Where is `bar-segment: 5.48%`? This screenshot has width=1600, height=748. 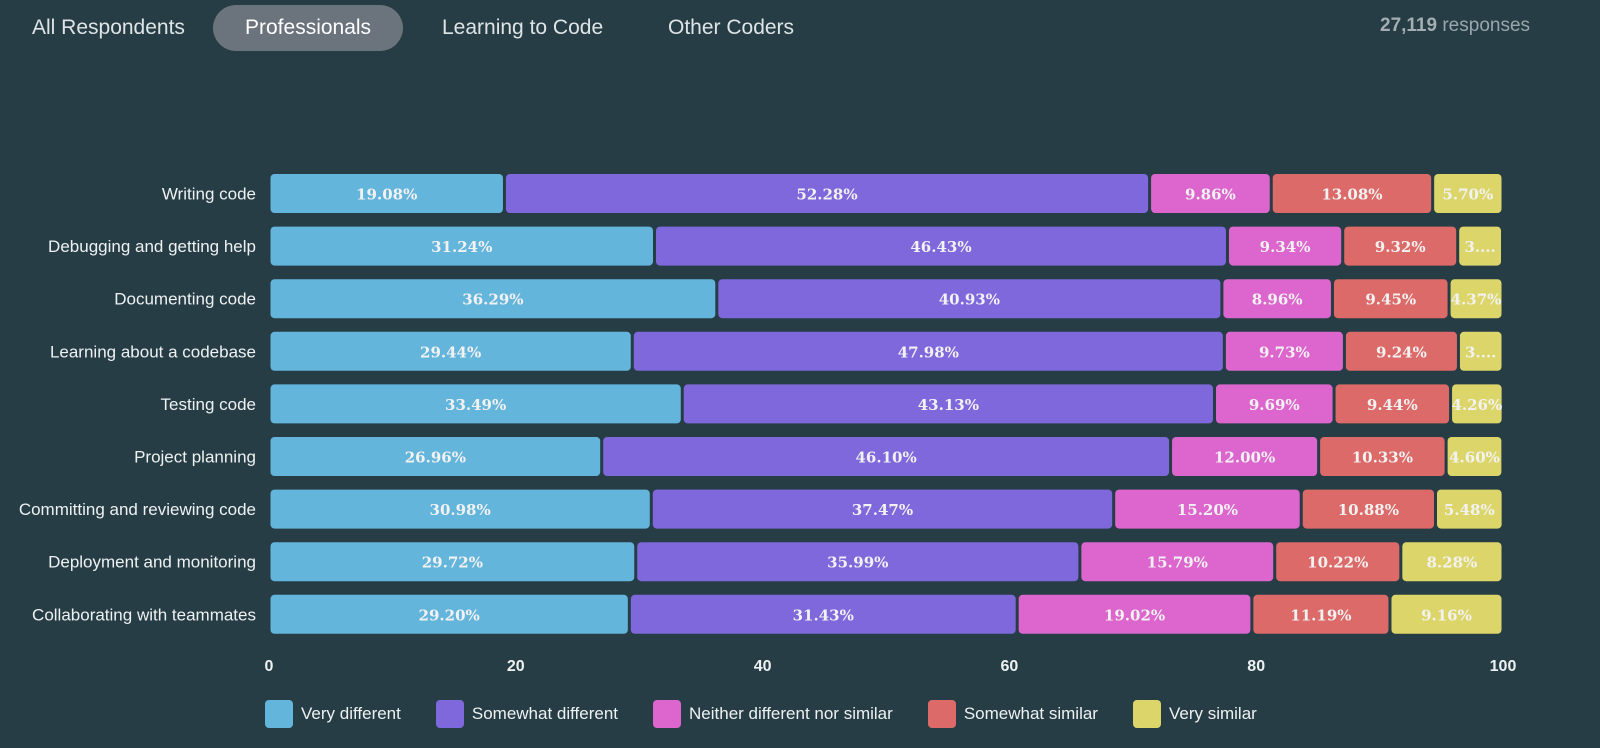
bar-segment: 5.48% is located at coordinates (1469, 509).